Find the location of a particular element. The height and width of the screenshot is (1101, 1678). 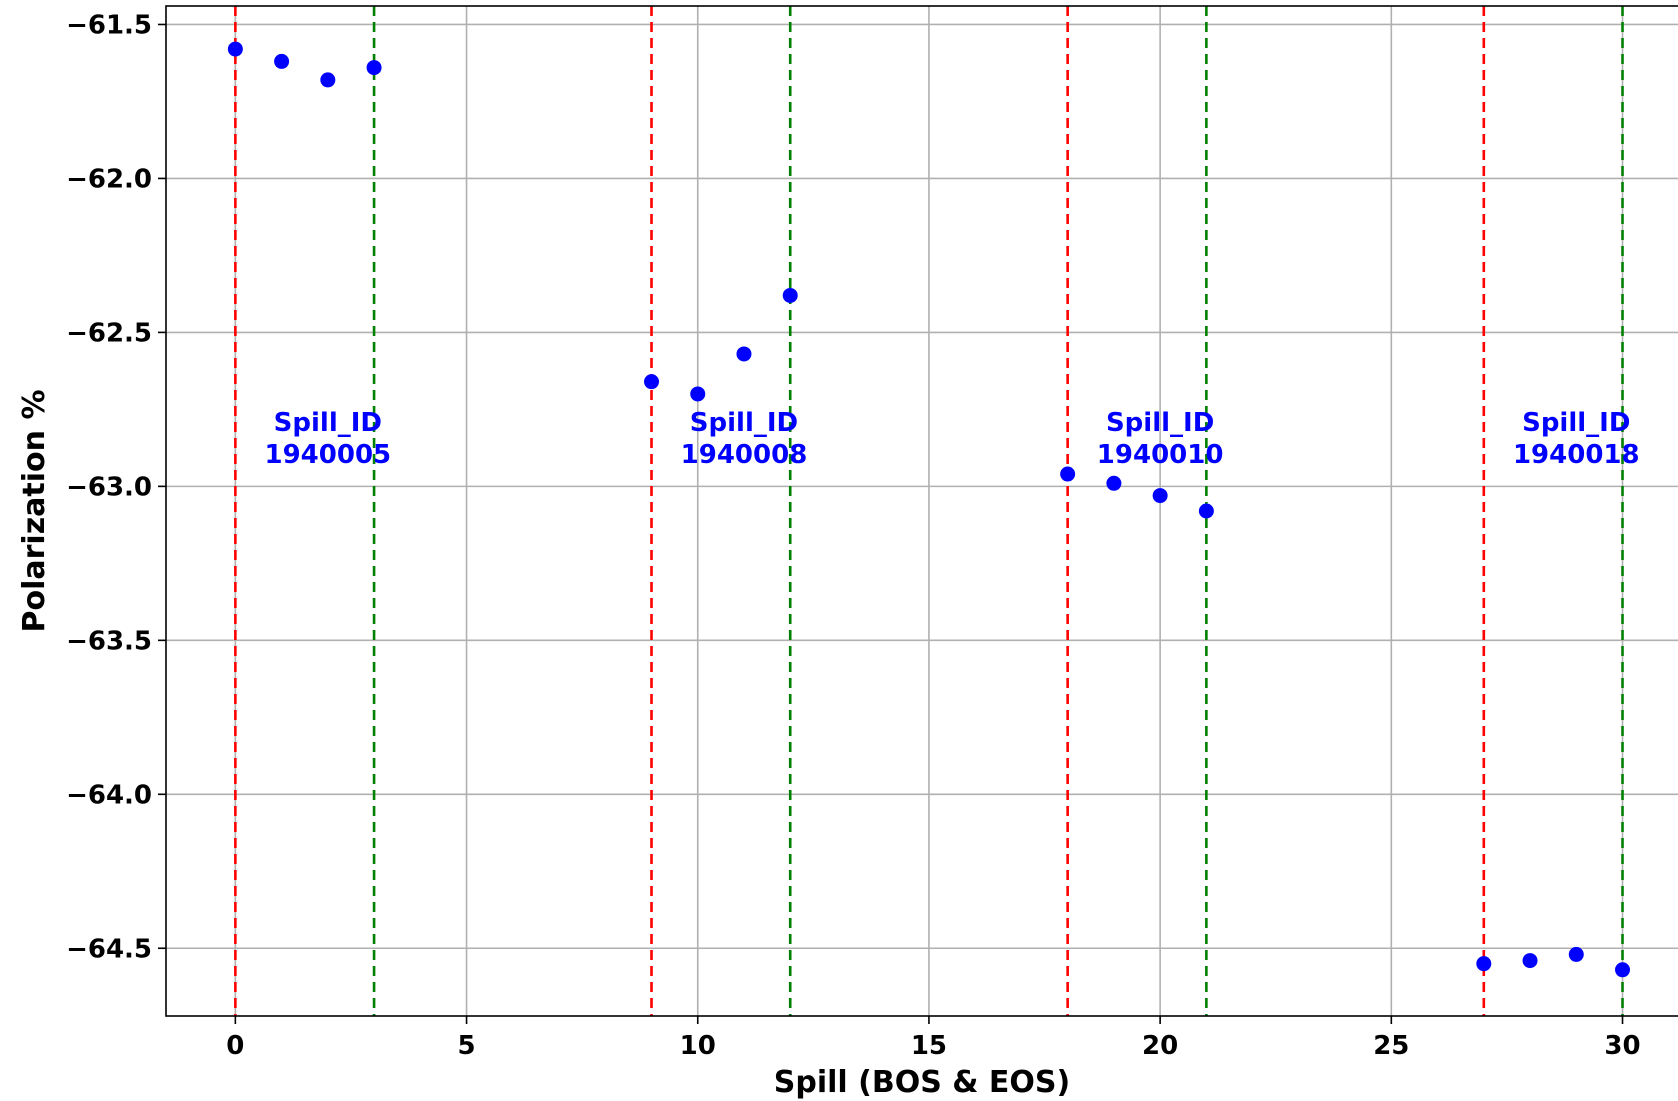

y-tick-label: −63.0 is located at coordinates (109, 487).